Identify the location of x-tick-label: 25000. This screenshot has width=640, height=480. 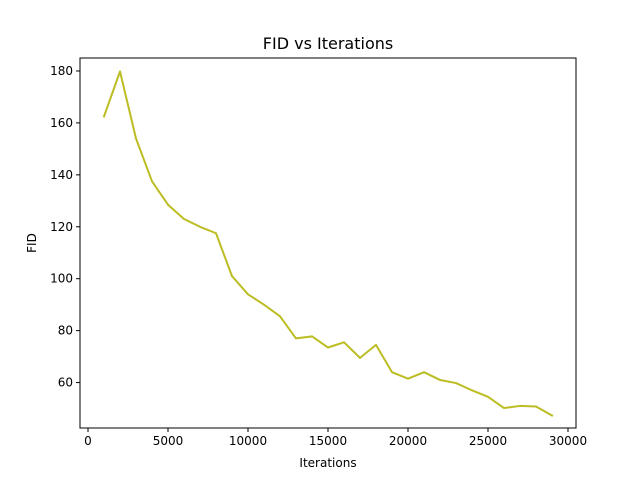
(488, 441).